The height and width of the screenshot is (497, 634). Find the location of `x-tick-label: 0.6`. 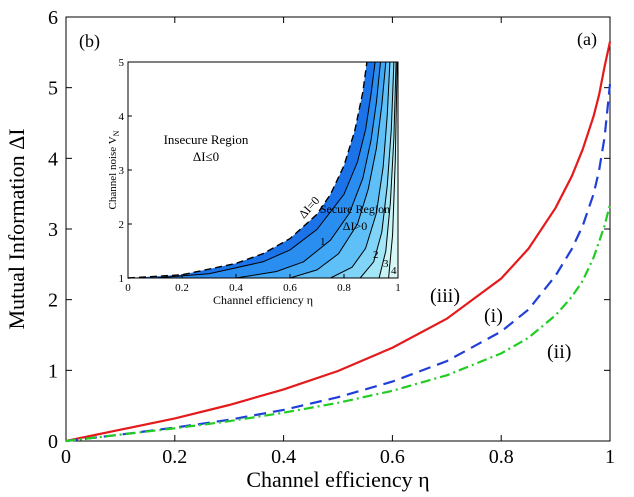

x-tick-label: 0.6 is located at coordinates (392, 457).